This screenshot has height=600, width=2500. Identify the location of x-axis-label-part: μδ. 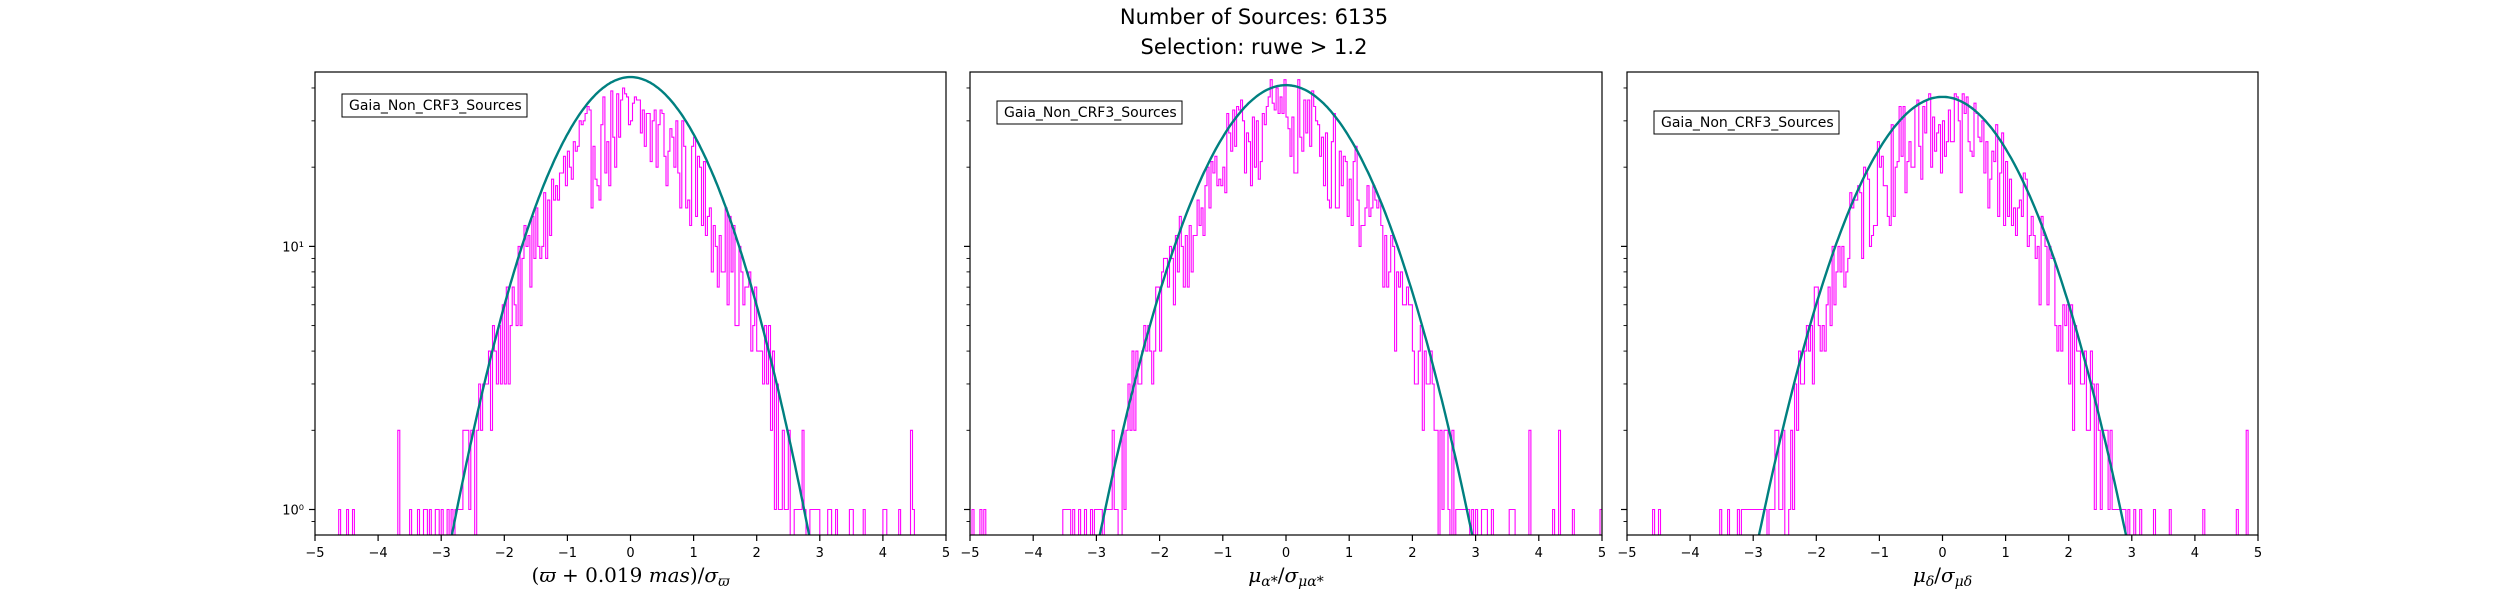
(1964, 582).